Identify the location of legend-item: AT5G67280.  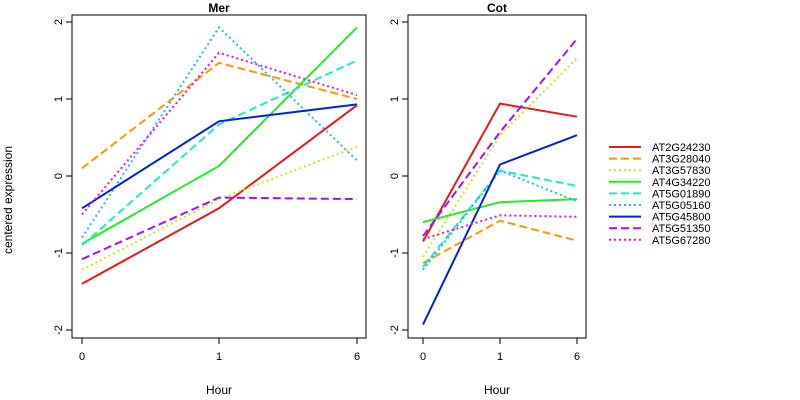
(660, 241).